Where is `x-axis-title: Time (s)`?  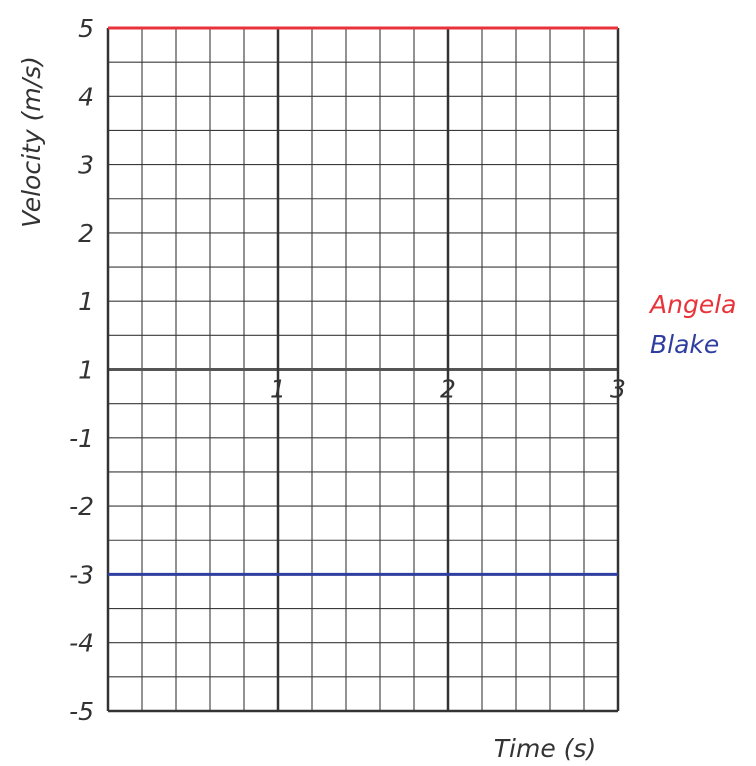
x-axis-title: Time (s) is located at coordinates (545, 748).